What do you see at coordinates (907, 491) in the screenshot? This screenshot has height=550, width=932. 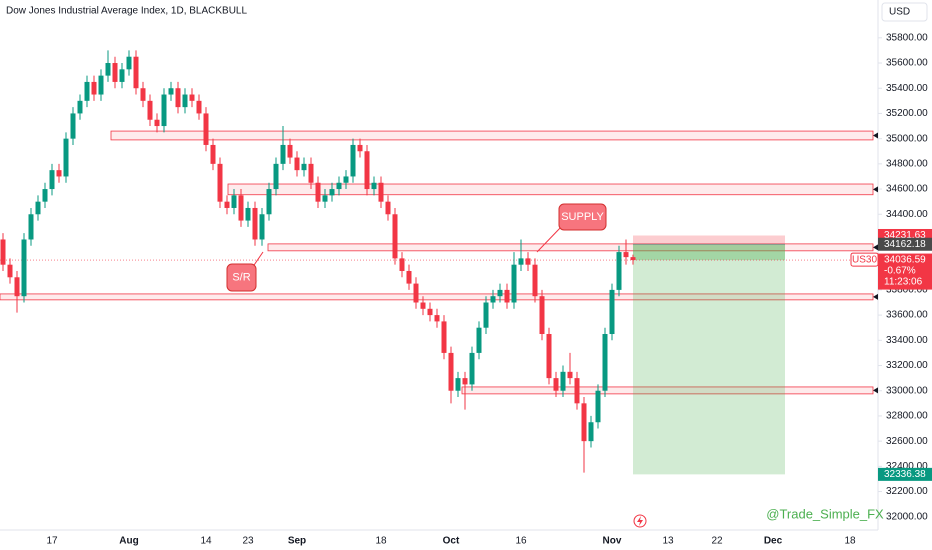 I see `y-tick-label: 32200.00` at bounding box center [907, 491].